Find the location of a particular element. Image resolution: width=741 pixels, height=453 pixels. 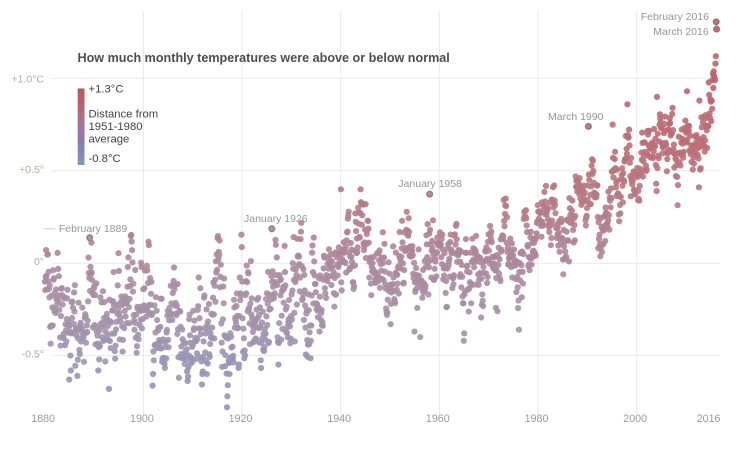

svg-text: 1940 is located at coordinates (339, 419).